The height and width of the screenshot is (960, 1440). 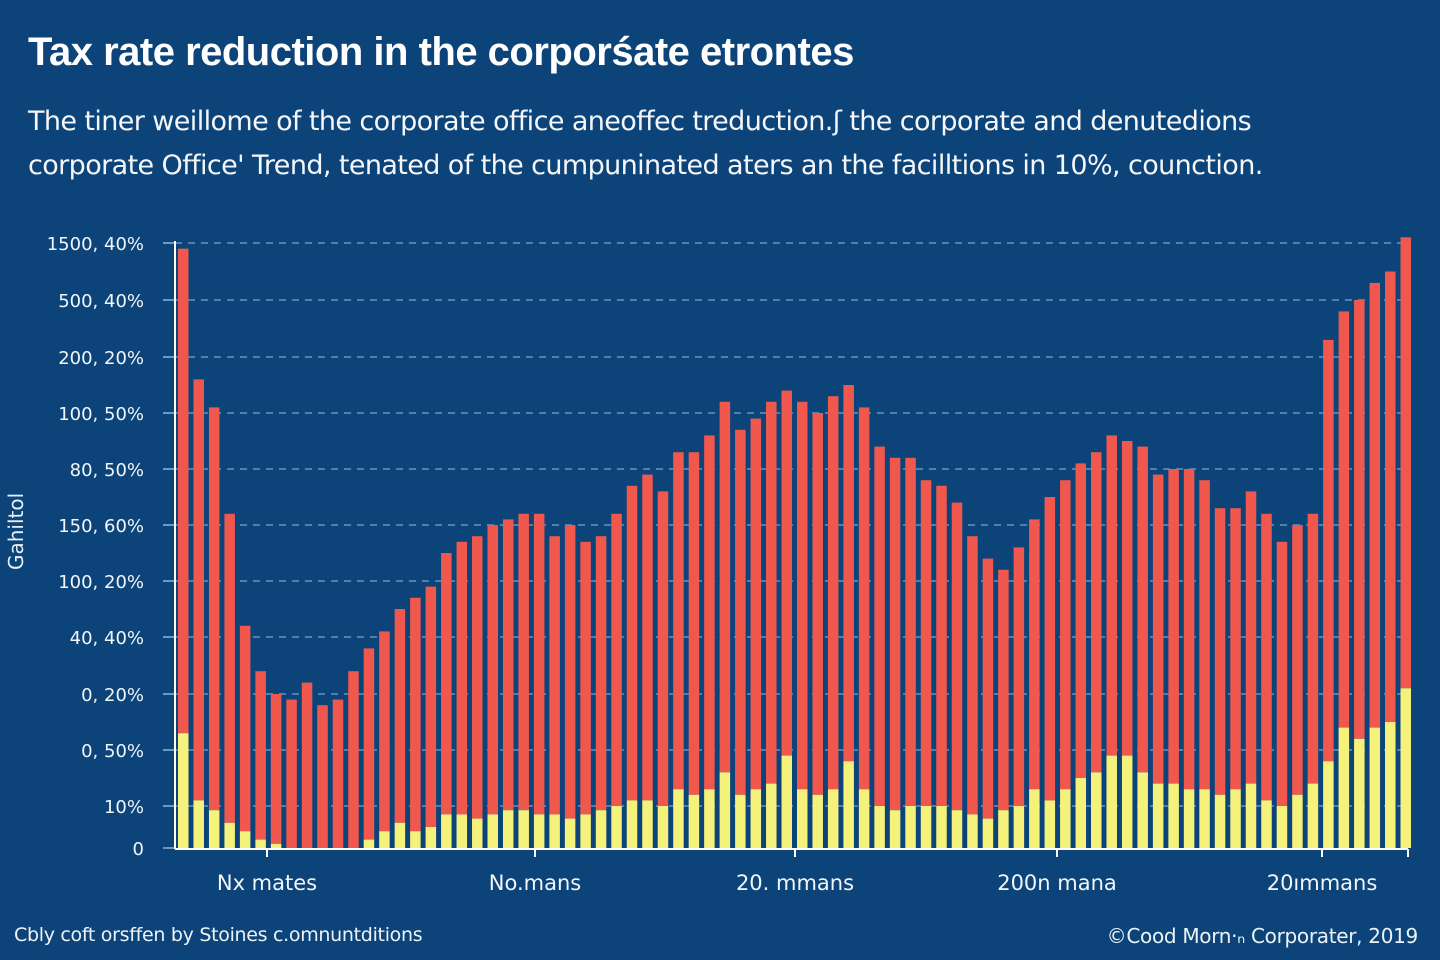 What do you see at coordinates (107, 470) in the screenshot?
I see `y-tick-label: 80, 50%` at bounding box center [107, 470].